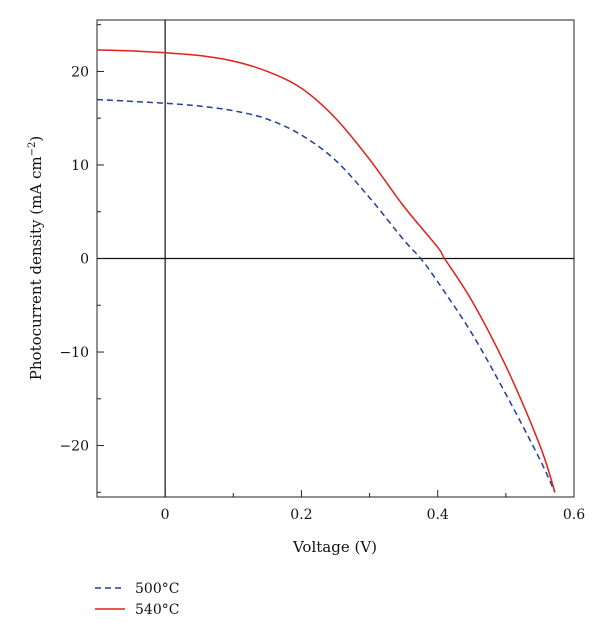 The height and width of the screenshot is (643, 600). I want to click on y-axis-title: Photocurrent density (mA cm−2), so click(36, 258).